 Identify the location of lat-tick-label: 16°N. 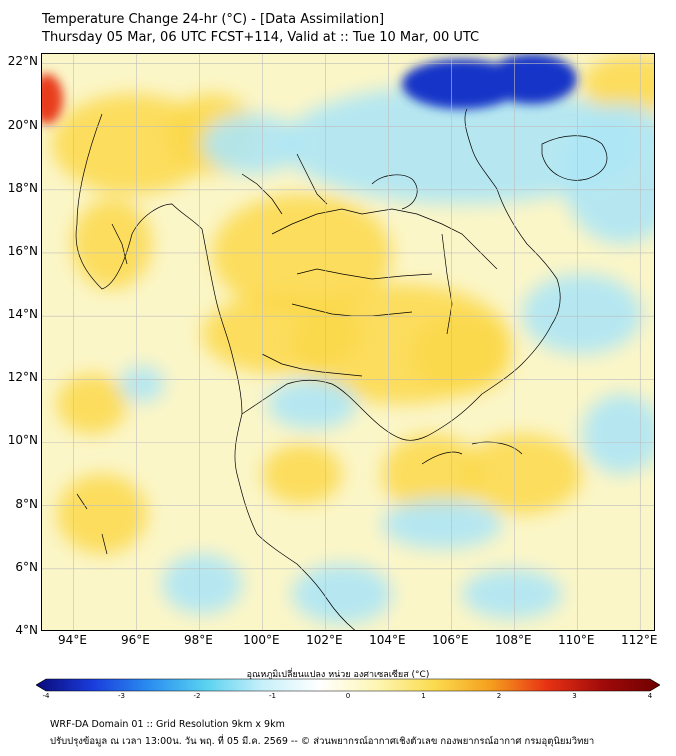
(22, 250).